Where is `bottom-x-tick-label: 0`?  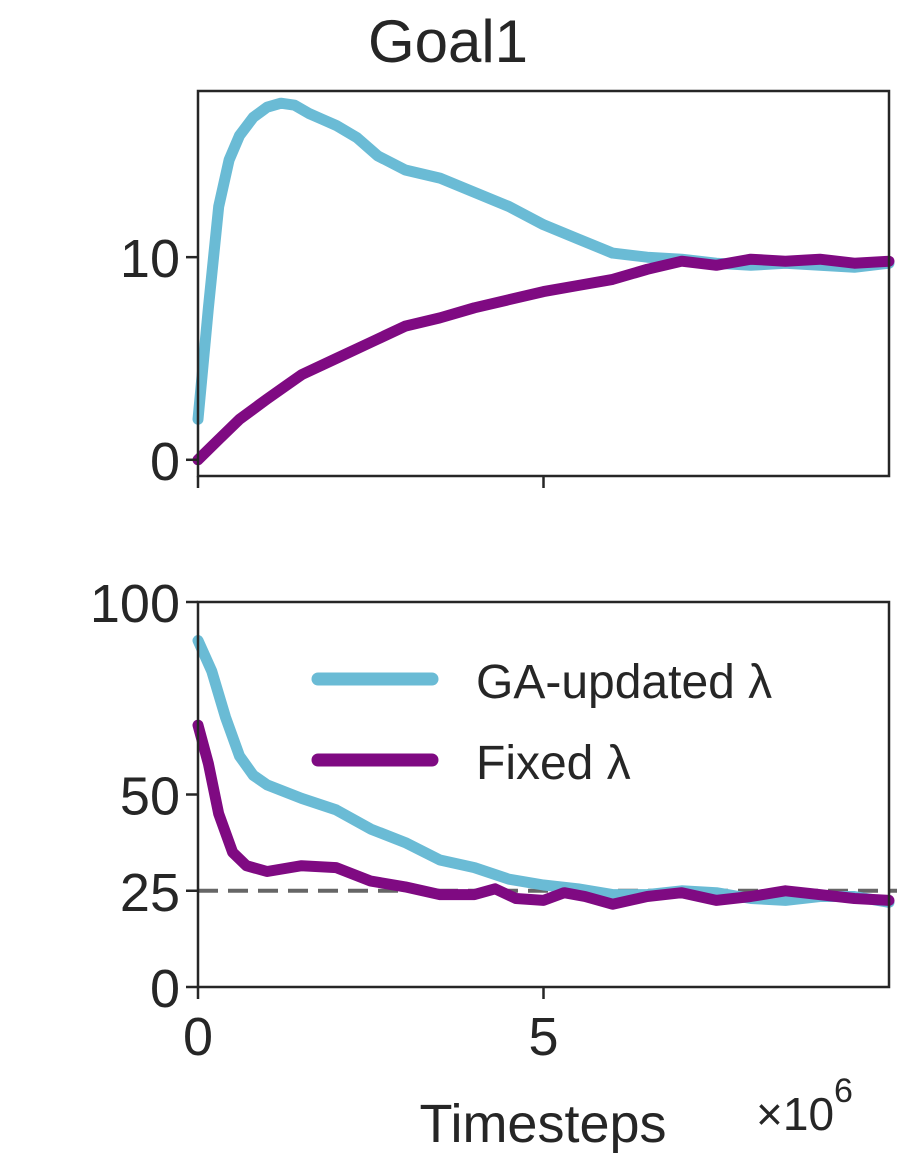 bottom-x-tick-label: 0 is located at coordinates (198, 1037).